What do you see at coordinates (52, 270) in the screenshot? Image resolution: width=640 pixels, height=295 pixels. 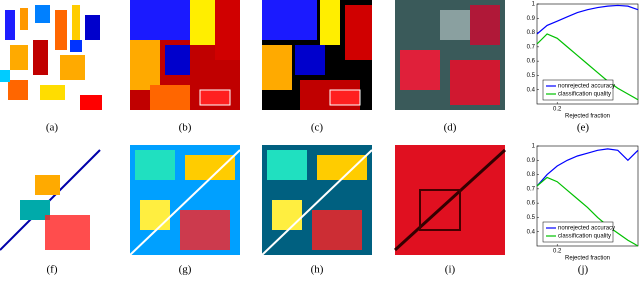 I see `panel-label: (f)` at bounding box center [52, 270].